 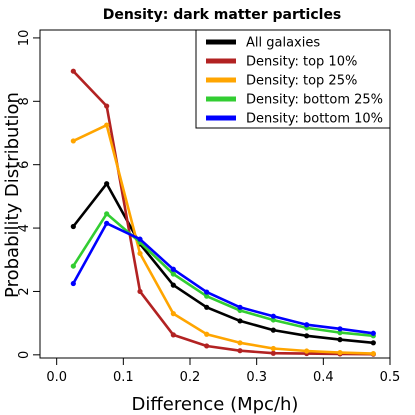 I want to click on y-axis-label: Probability Distribution, so click(x=12, y=195).